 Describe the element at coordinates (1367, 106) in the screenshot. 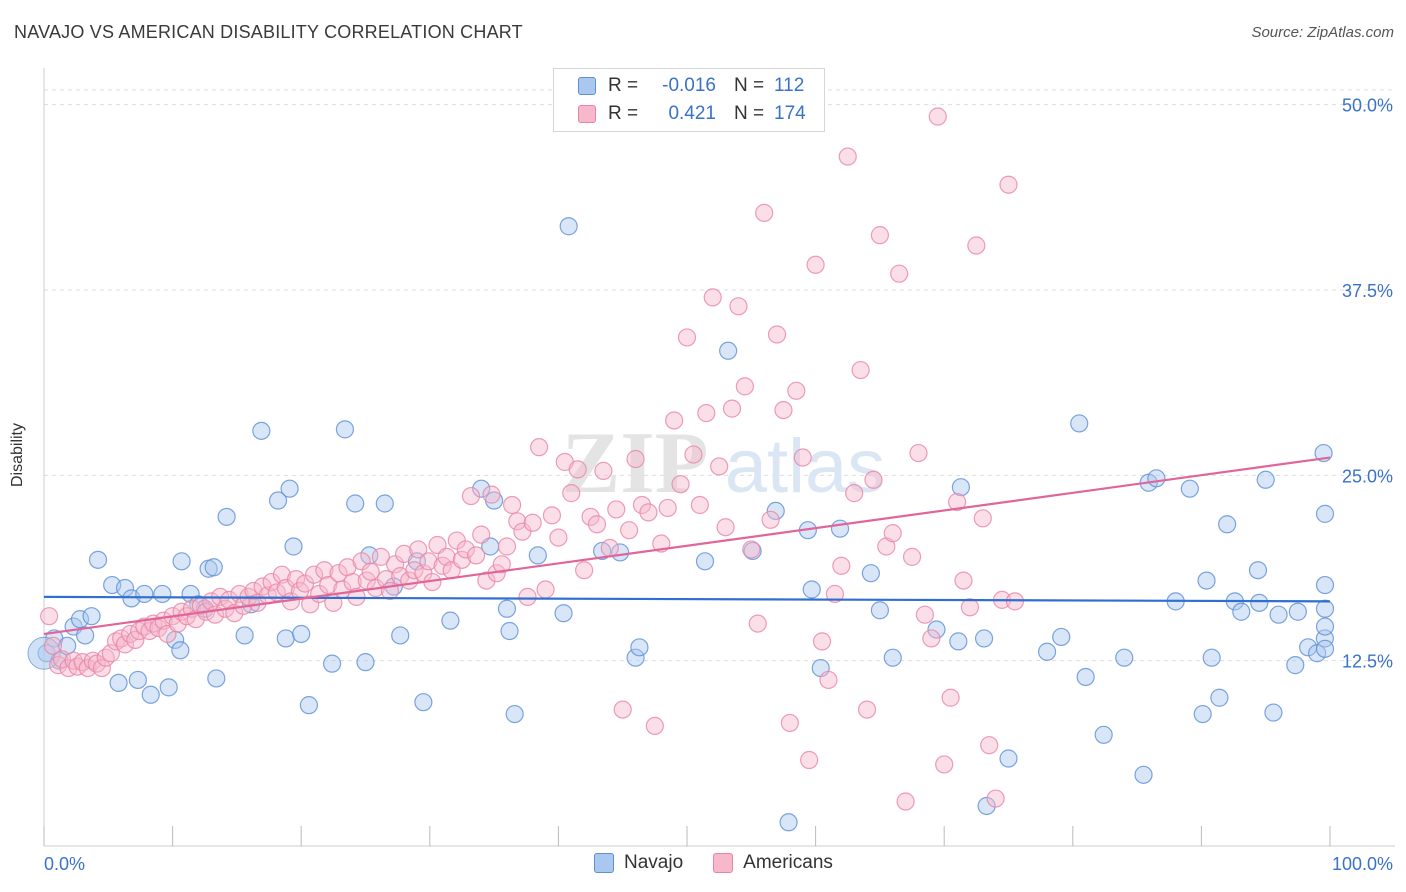

I see `y-tick-label: 50.0%` at that location.